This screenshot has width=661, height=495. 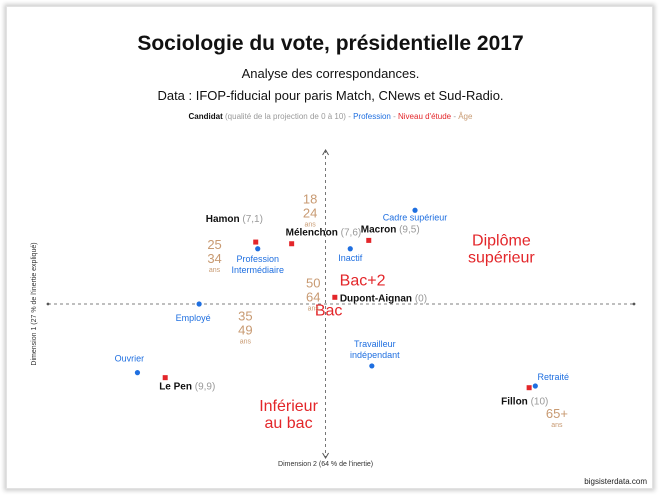 I want to click on profession-label: Employé, so click(x=193, y=318).